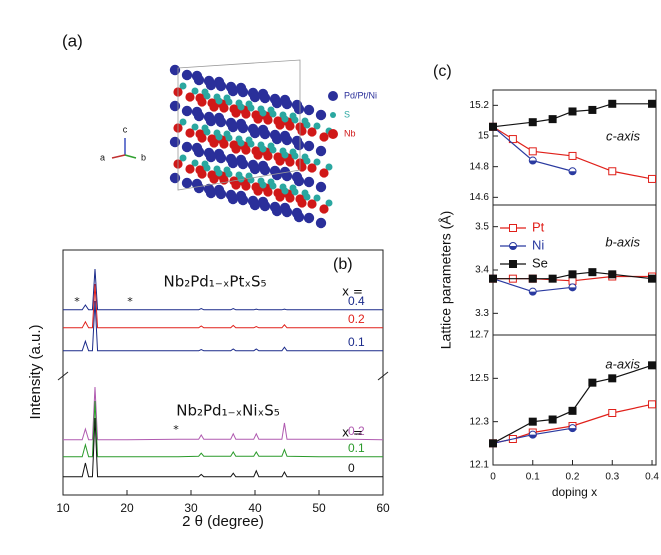 This screenshot has height=555, width=661. What do you see at coordinates (343, 264) in the screenshot?
I see `panel-label: (b)` at bounding box center [343, 264].